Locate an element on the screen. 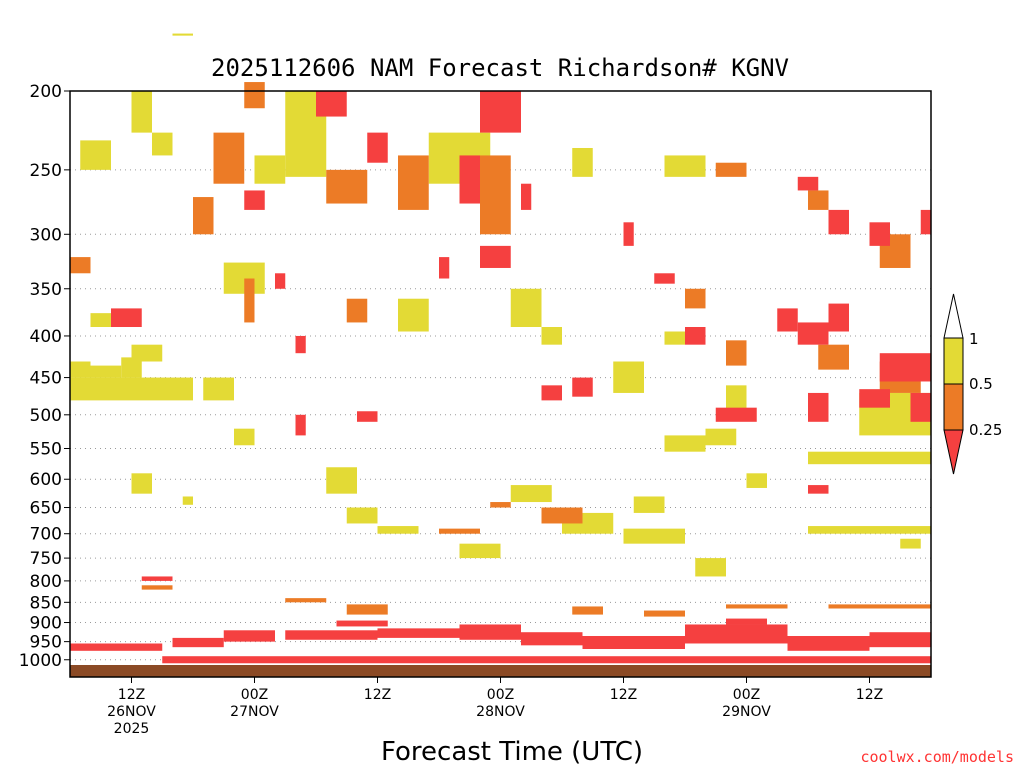  y-tick-label: 650 is located at coordinates (46, 509).